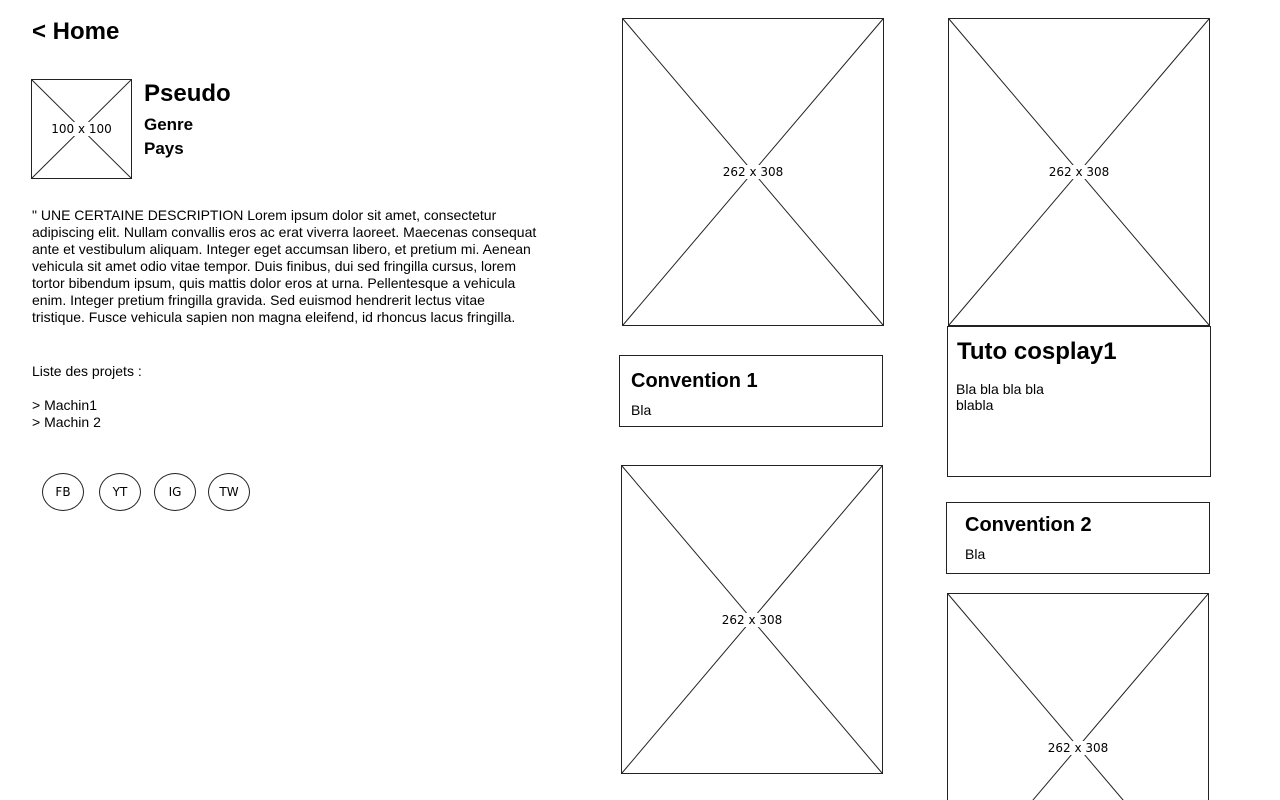  I want to click on placeholder-cross-icon, so click(1078, 696).